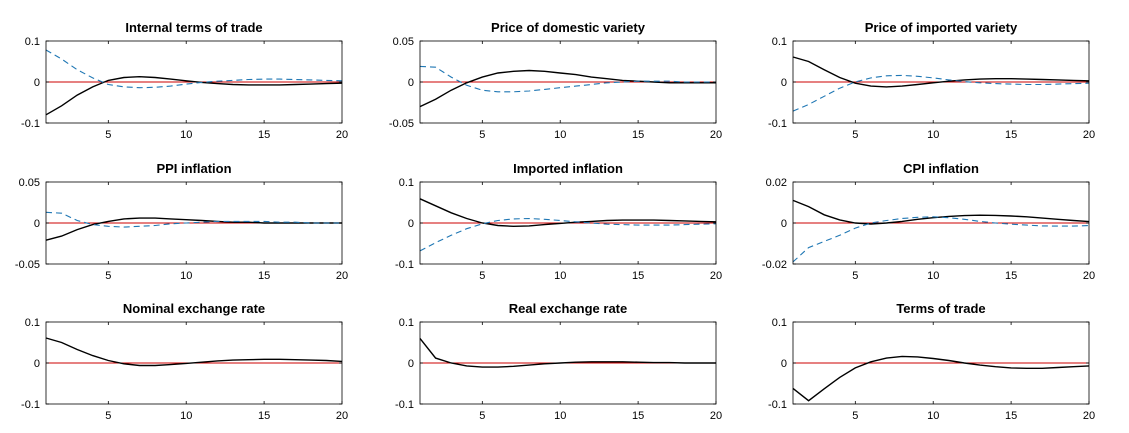 The height and width of the screenshot is (433, 1129). I want to click on subplot-9: Terms of trade 0.1 0 -0.1 5 10 15 20, so click(931, 361).